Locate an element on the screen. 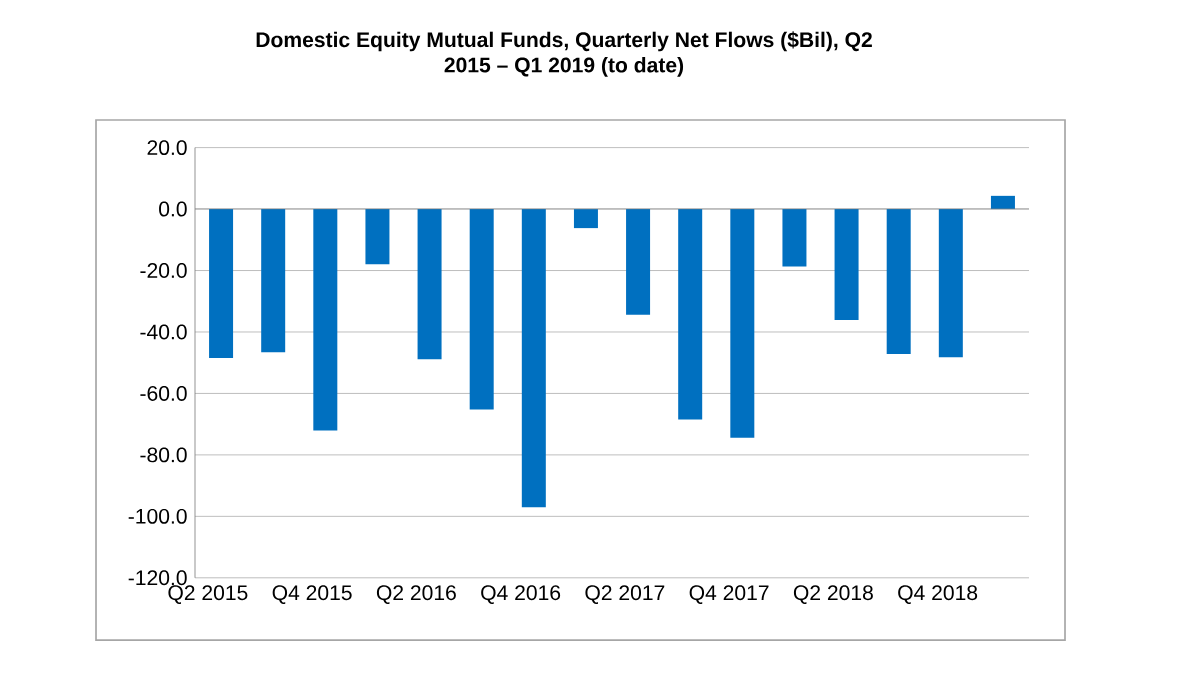  x-tick-label: Q2 2017 is located at coordinates (625, 594).